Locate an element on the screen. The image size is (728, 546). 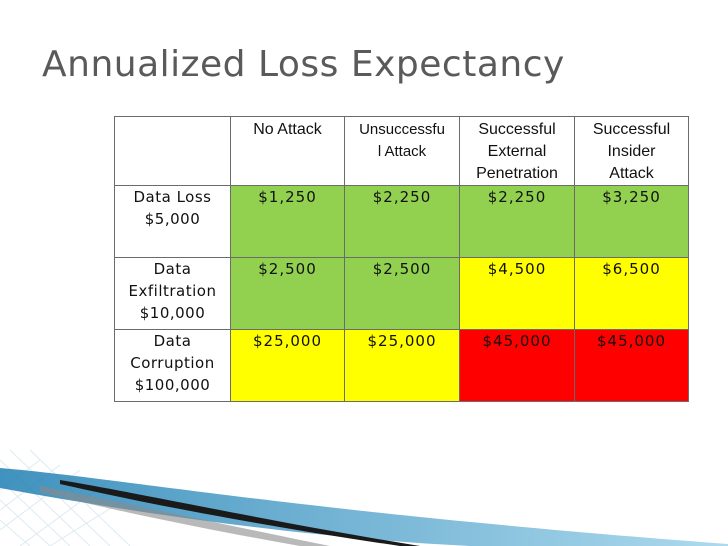
table-cell: $3,250 is located at coordinates (631, 221).